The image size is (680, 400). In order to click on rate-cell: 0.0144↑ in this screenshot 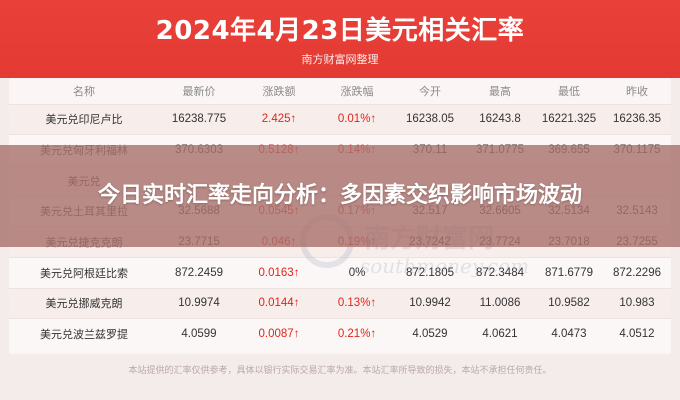, I will do `click(279, 303)`.